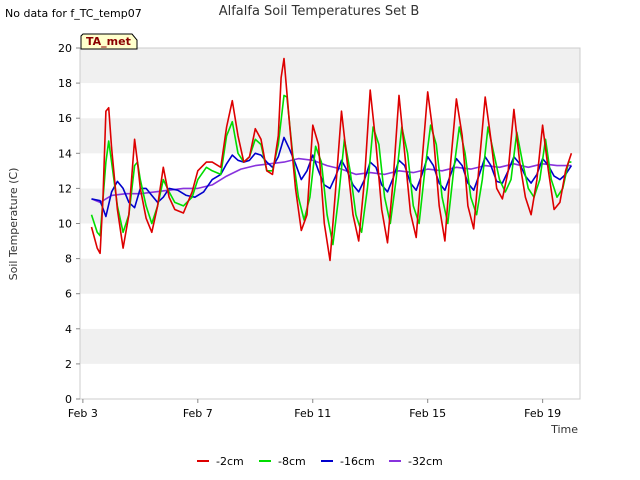  Describe the element at coordinates (13, 224) in the screenshot. I see `y-axis-label: Soil Temperature (C)` at that location.